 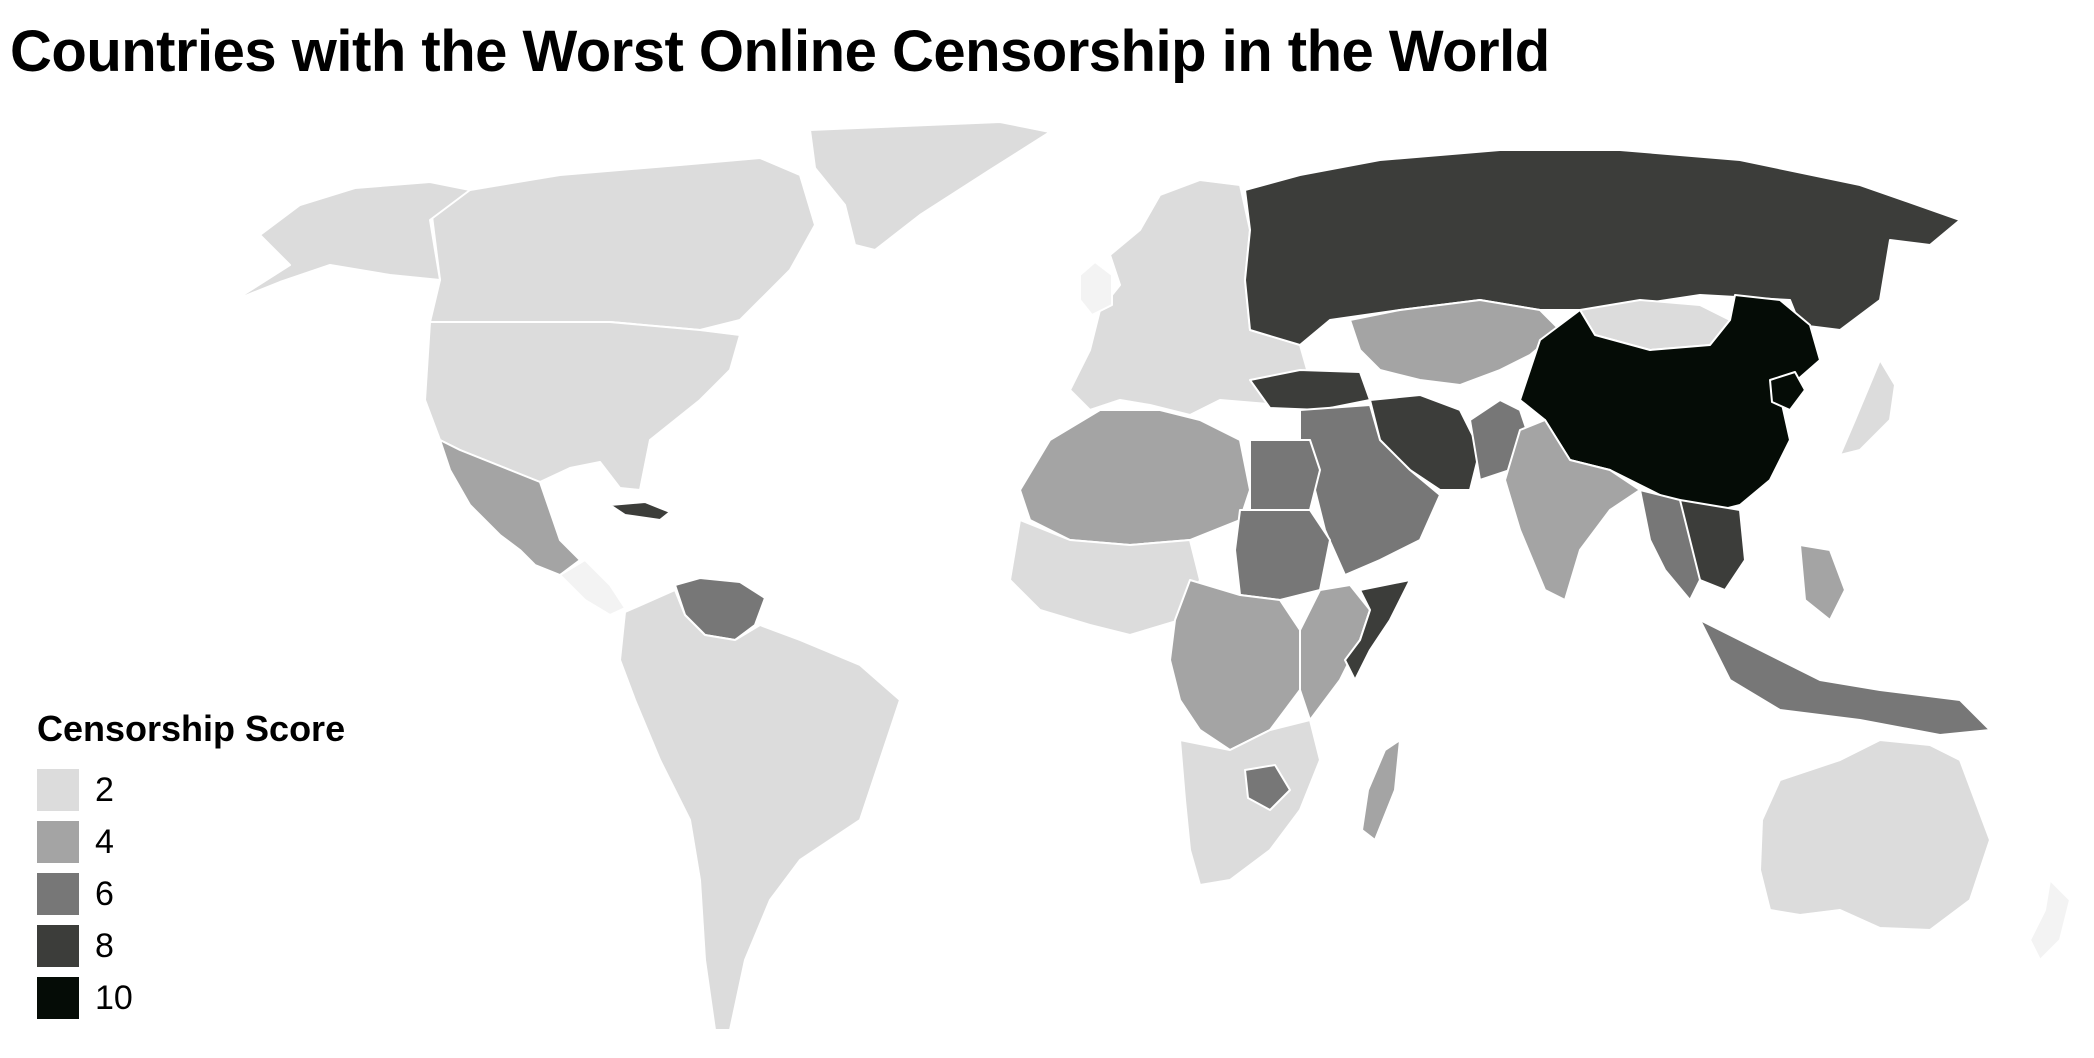 I want to click on region-canada, so click(x=622, y=244).